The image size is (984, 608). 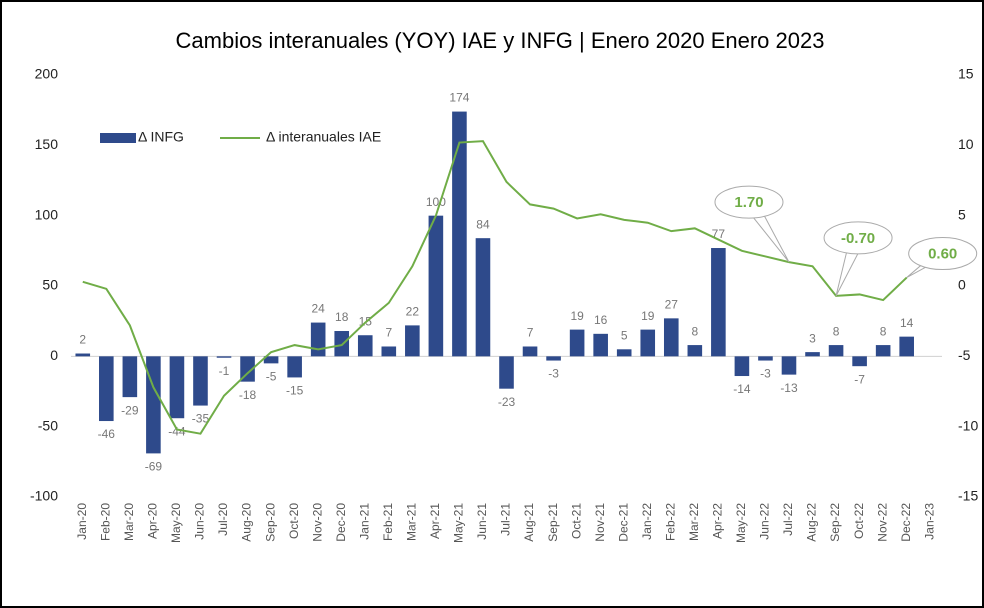 I want to click on x-tick-label: May-21, so click(x=459, y=523).